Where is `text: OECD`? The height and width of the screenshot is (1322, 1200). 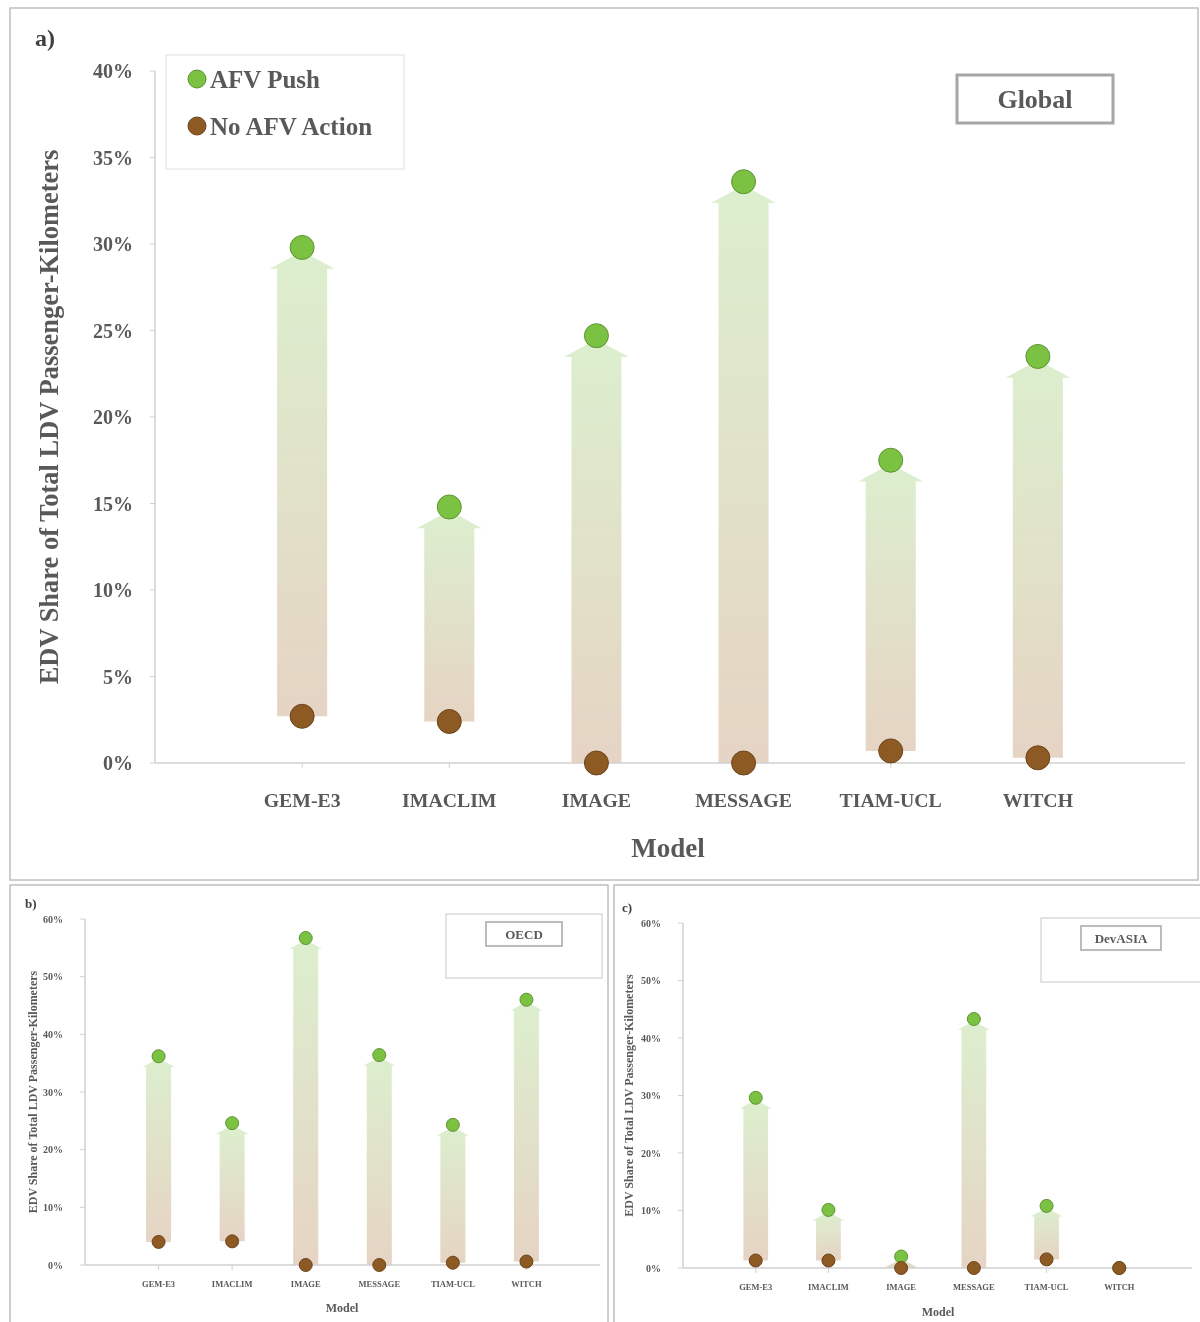
text: OECD is located at coordinates (524, 934).